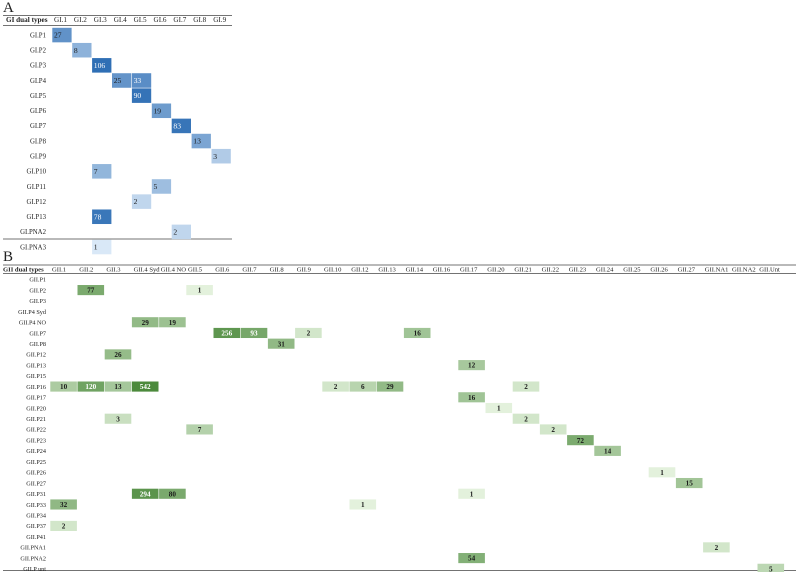 This screenshot has height=572, width=796. I want to click on panel-a-col-header-gi-7: GI.7, so click(179, 20).